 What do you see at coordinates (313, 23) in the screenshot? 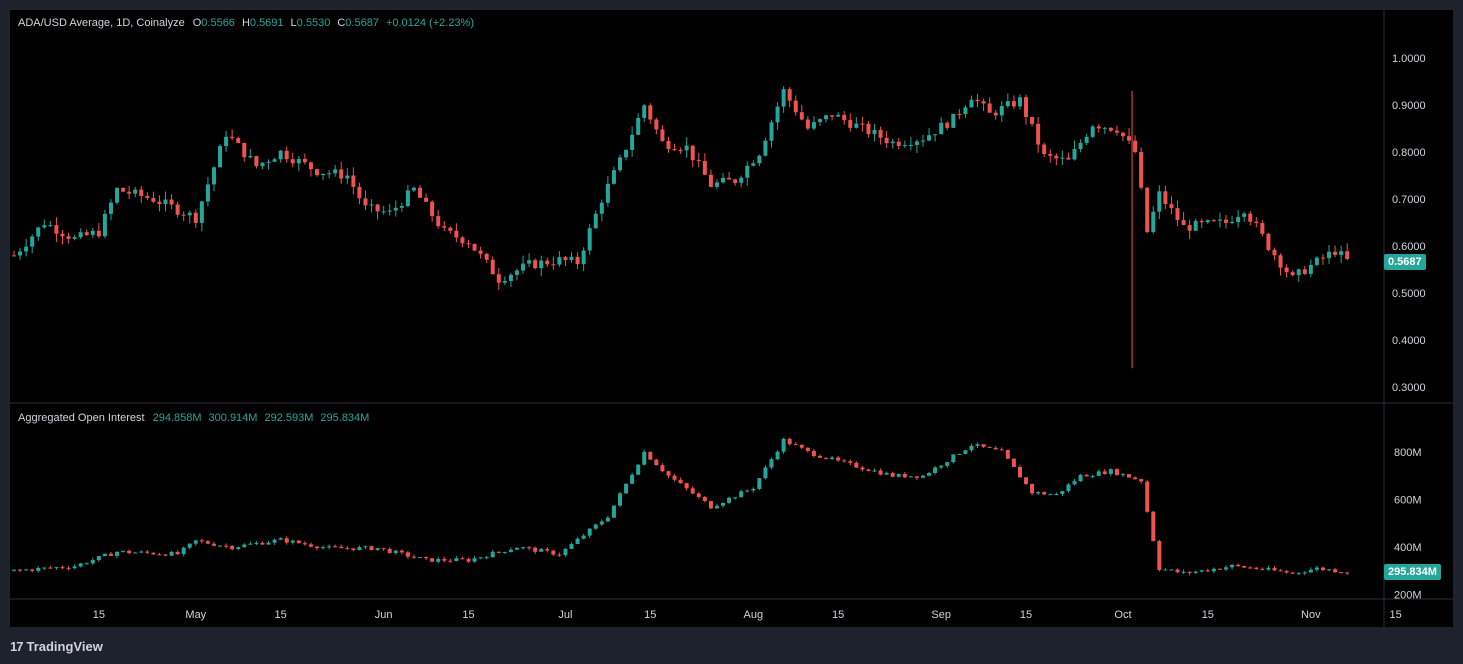
I see `low-value: 0.5530` at bounding box center [313, 23].